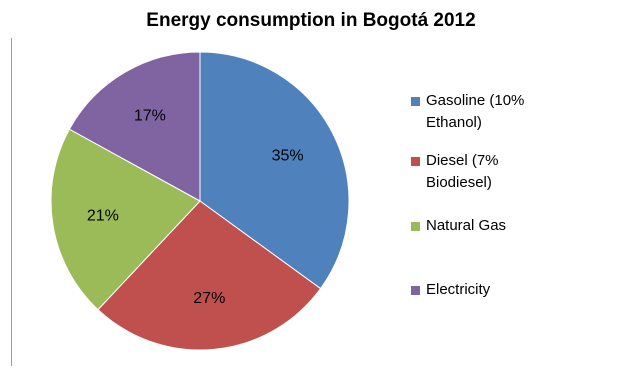 The width and height of the screenshot is (622, 379). I want to click on chart-title: Energy consumption in Bogotá 2012, so click(311, 20).